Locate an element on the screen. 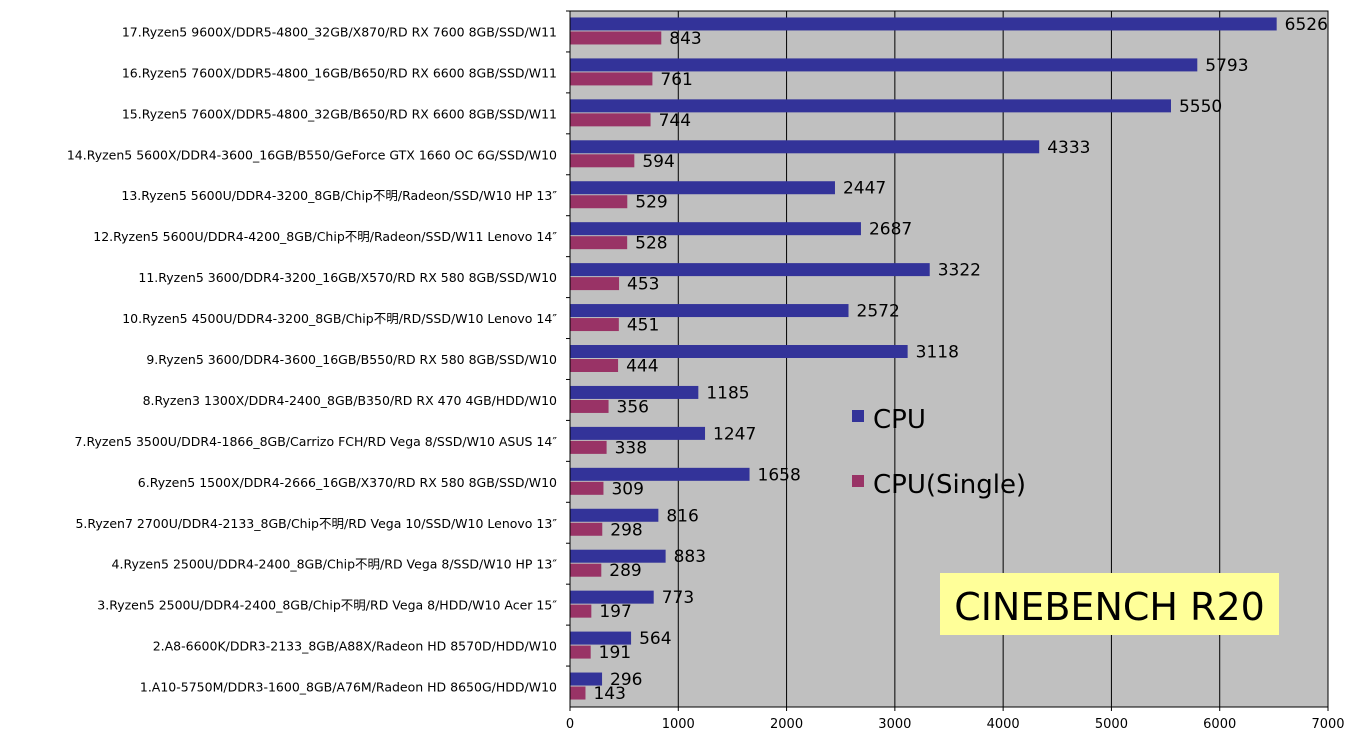 The image size is (1356, 738). data-label-cpu: 2447 is located at coordinates (864, 189).